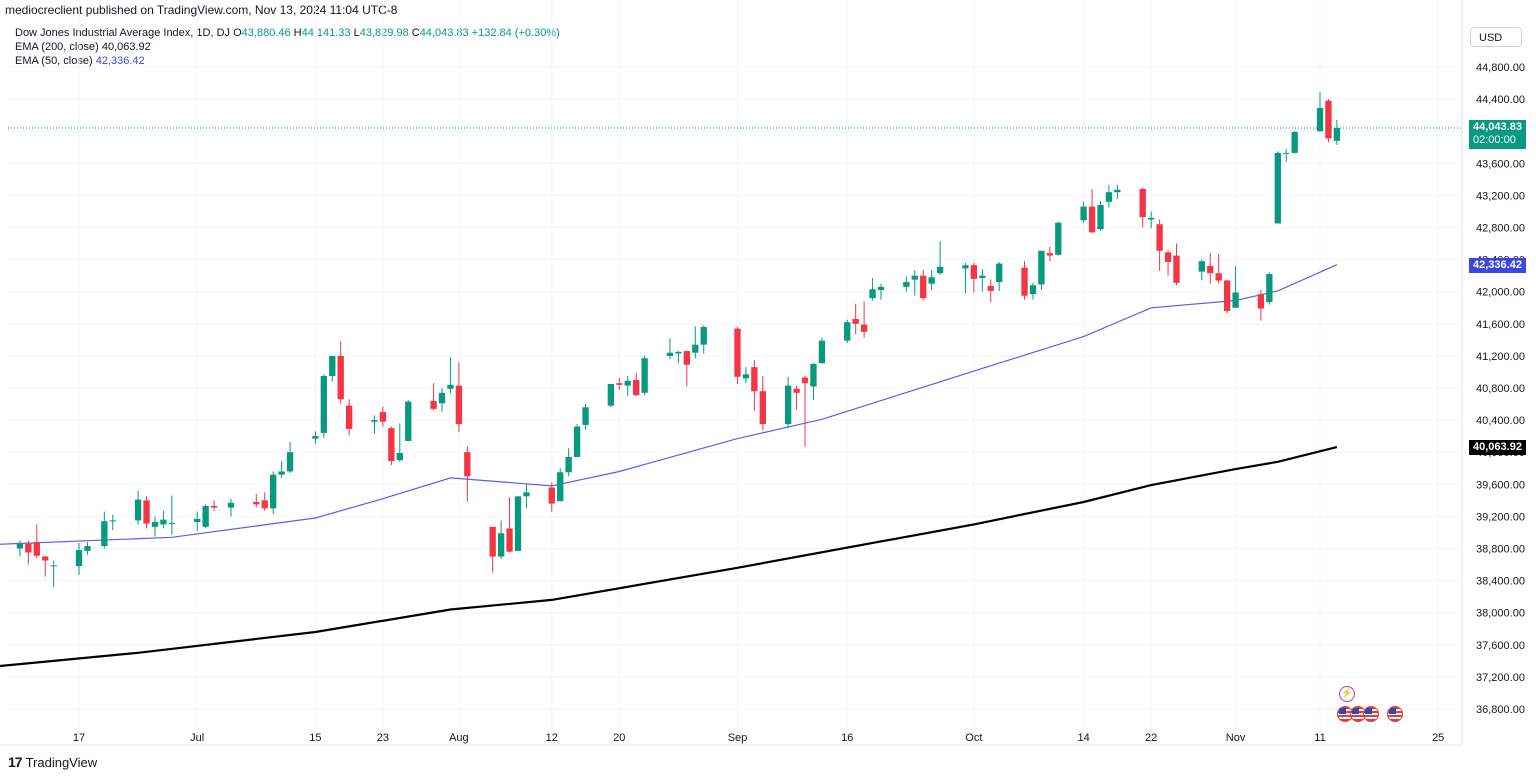  What do you see at coordinates (52, 762) in the screenshot?
I see `footer-branding: 17 TradingView` at bounding box center [52, 762].